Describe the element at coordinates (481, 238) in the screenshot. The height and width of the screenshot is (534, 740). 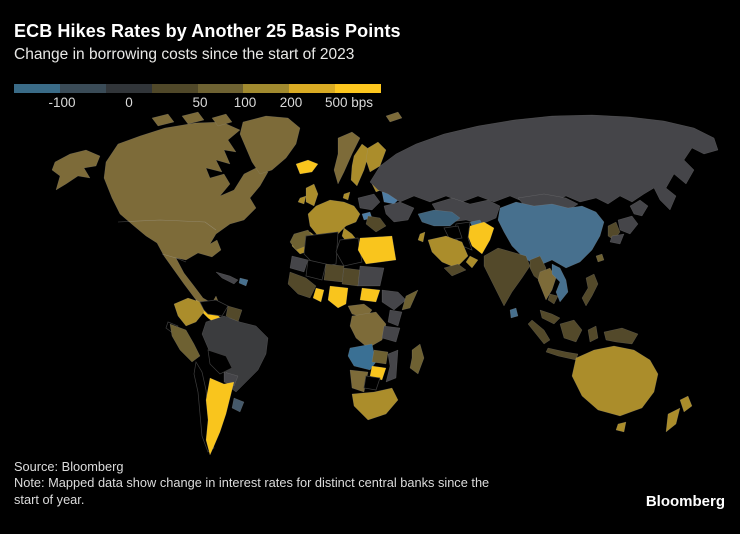
I see `country-pakistan` at that location.